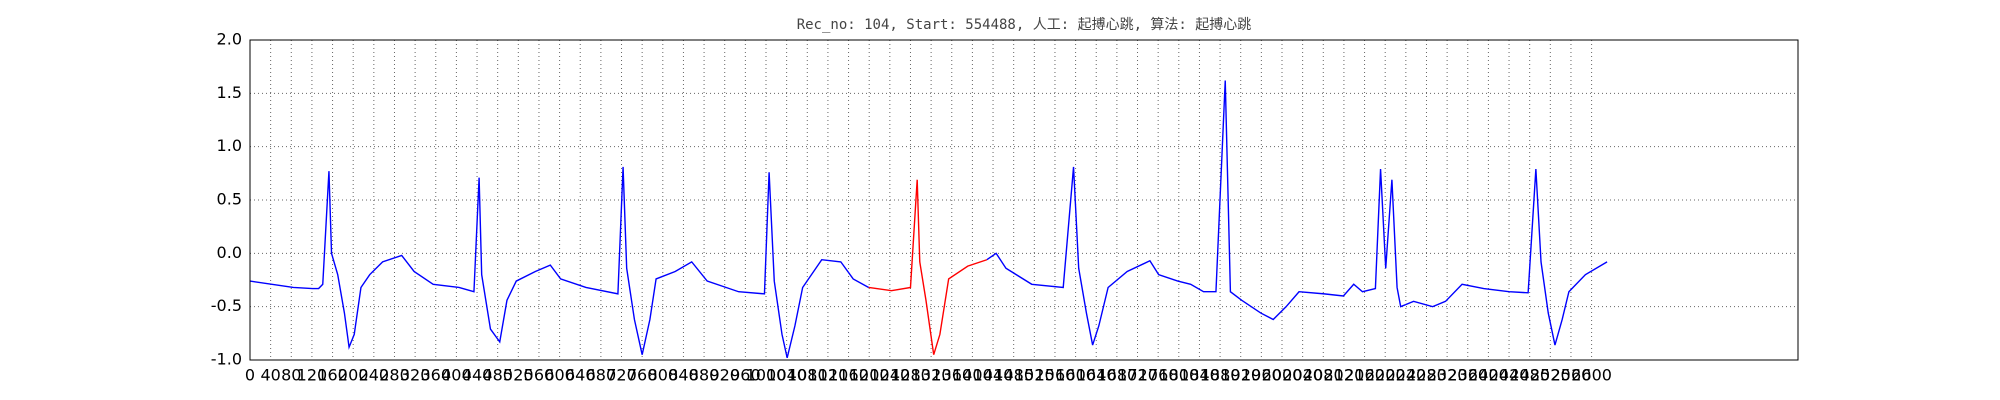 The height and width of the screenshot is (400, 2000). I want to click on signal-line, so click(928, 267).